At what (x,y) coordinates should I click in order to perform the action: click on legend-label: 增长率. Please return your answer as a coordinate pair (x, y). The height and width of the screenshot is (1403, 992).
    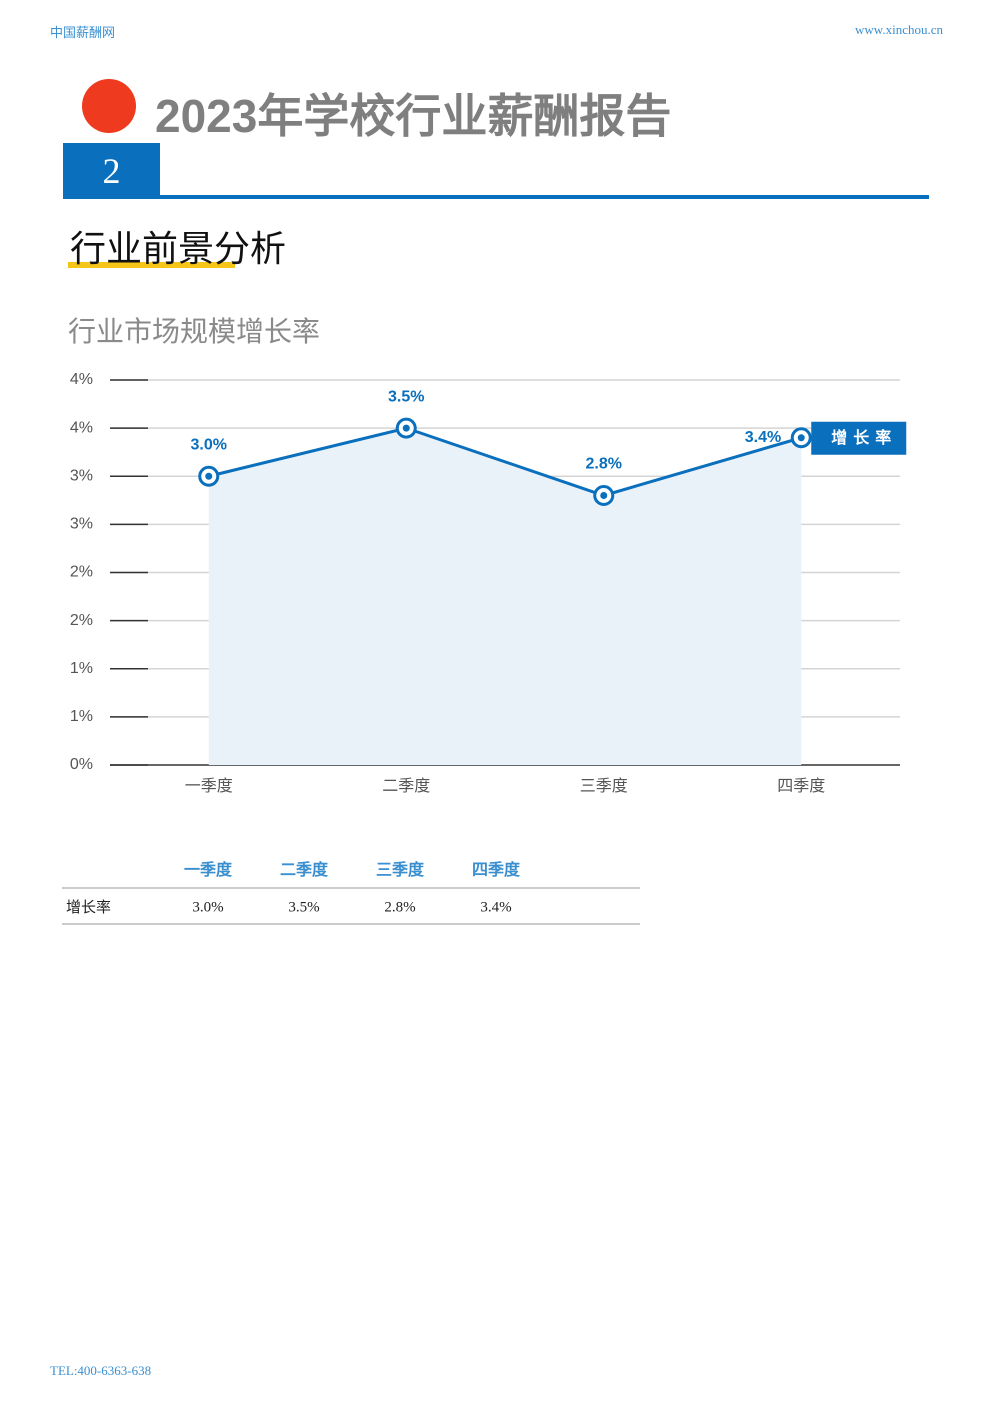
    Looking at the image, I should click on (864, 437).